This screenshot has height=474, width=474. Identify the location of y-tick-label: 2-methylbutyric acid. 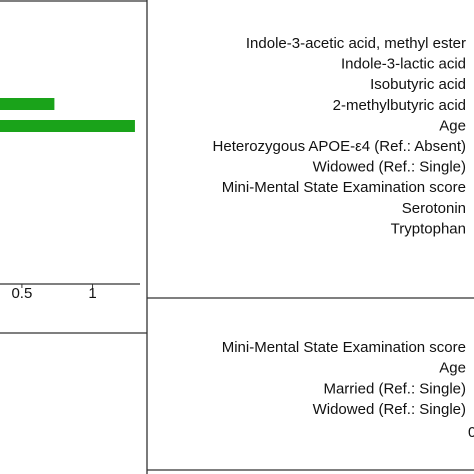
(399, 105).